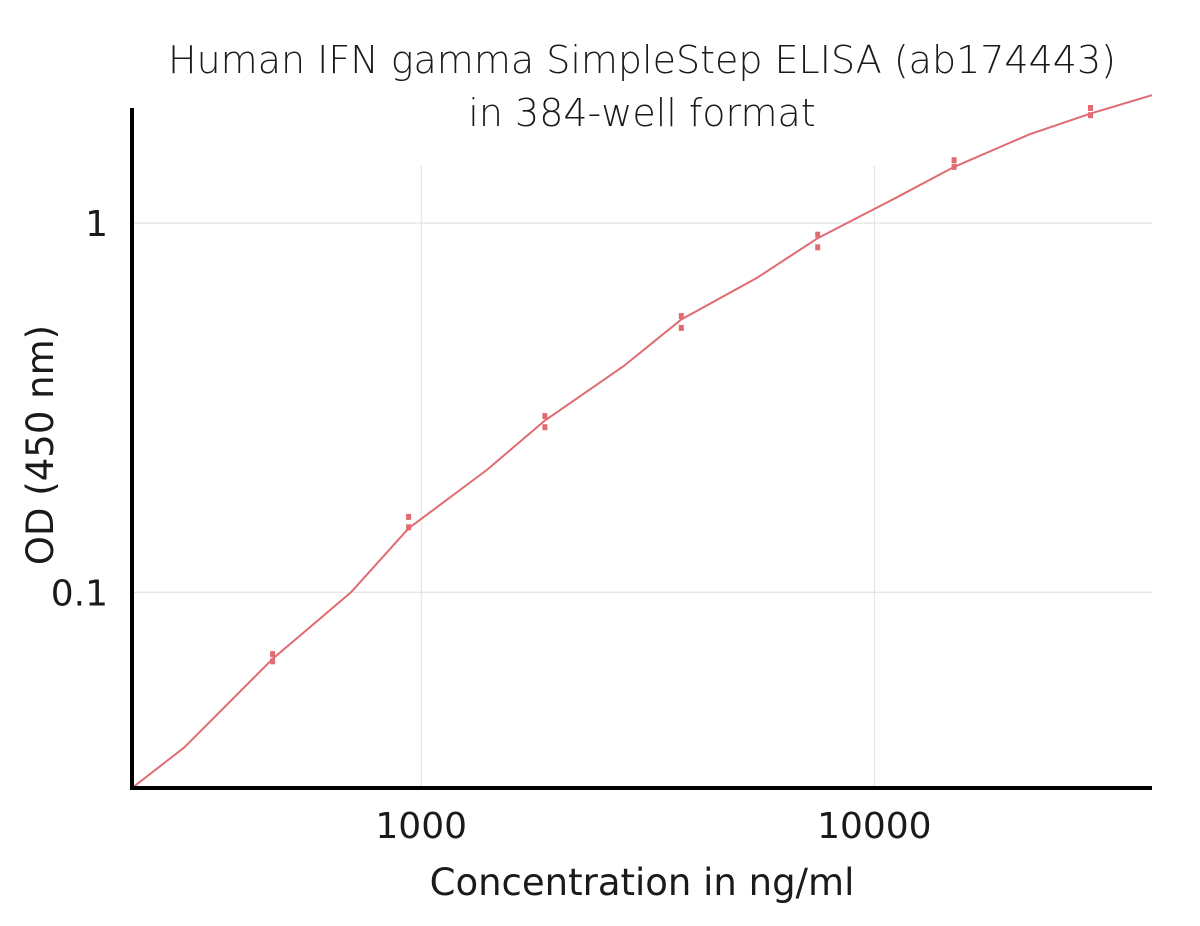 The width and height of the screenshot is (1200, 926). What do you see at coordinates (79, 593) in the screenshot?
I see `y-tick-label: 0.1` at bounding box center [79, 593].